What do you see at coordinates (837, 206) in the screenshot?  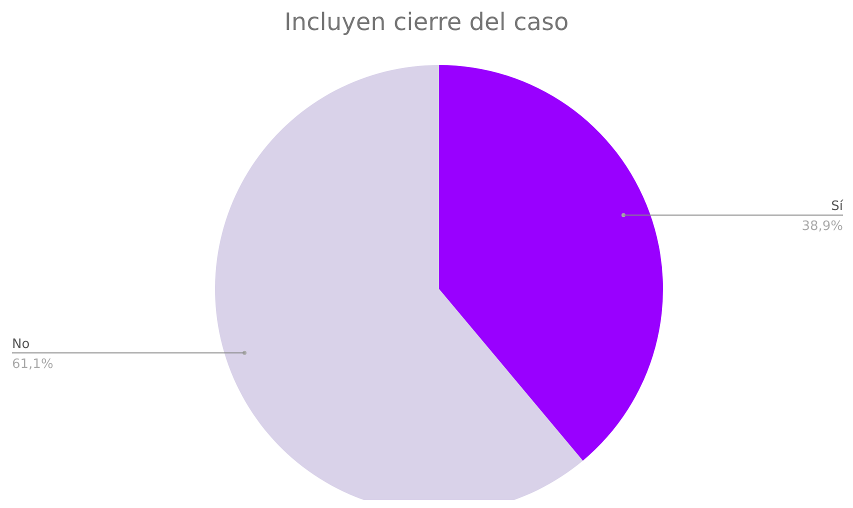 I see `slice-label: Sí` at bounding box center [837, 206].